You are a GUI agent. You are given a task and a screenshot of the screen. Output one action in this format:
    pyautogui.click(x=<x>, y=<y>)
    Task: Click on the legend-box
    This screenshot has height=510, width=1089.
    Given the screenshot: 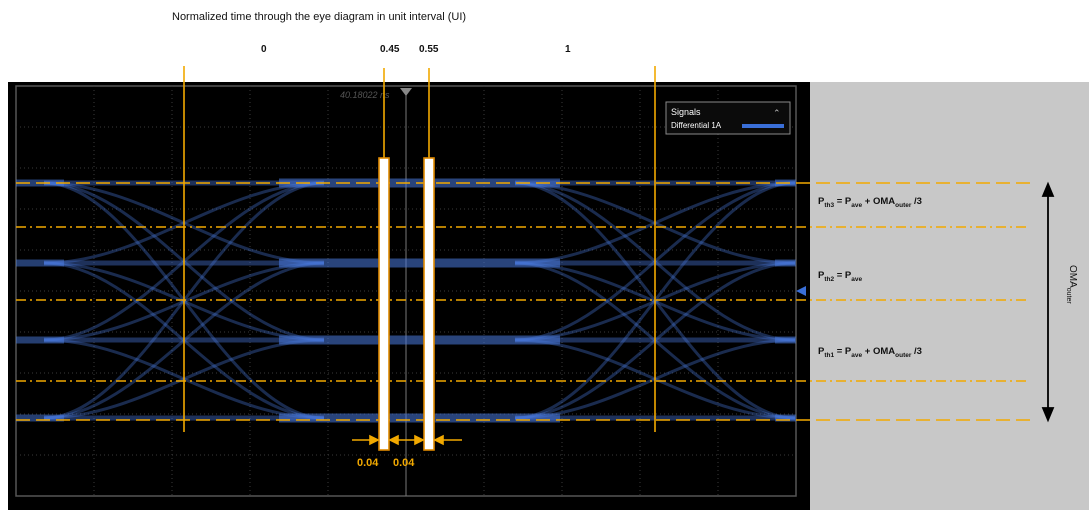 What is the action you would take?
    pyautogui.click(x=728, y=118)
    